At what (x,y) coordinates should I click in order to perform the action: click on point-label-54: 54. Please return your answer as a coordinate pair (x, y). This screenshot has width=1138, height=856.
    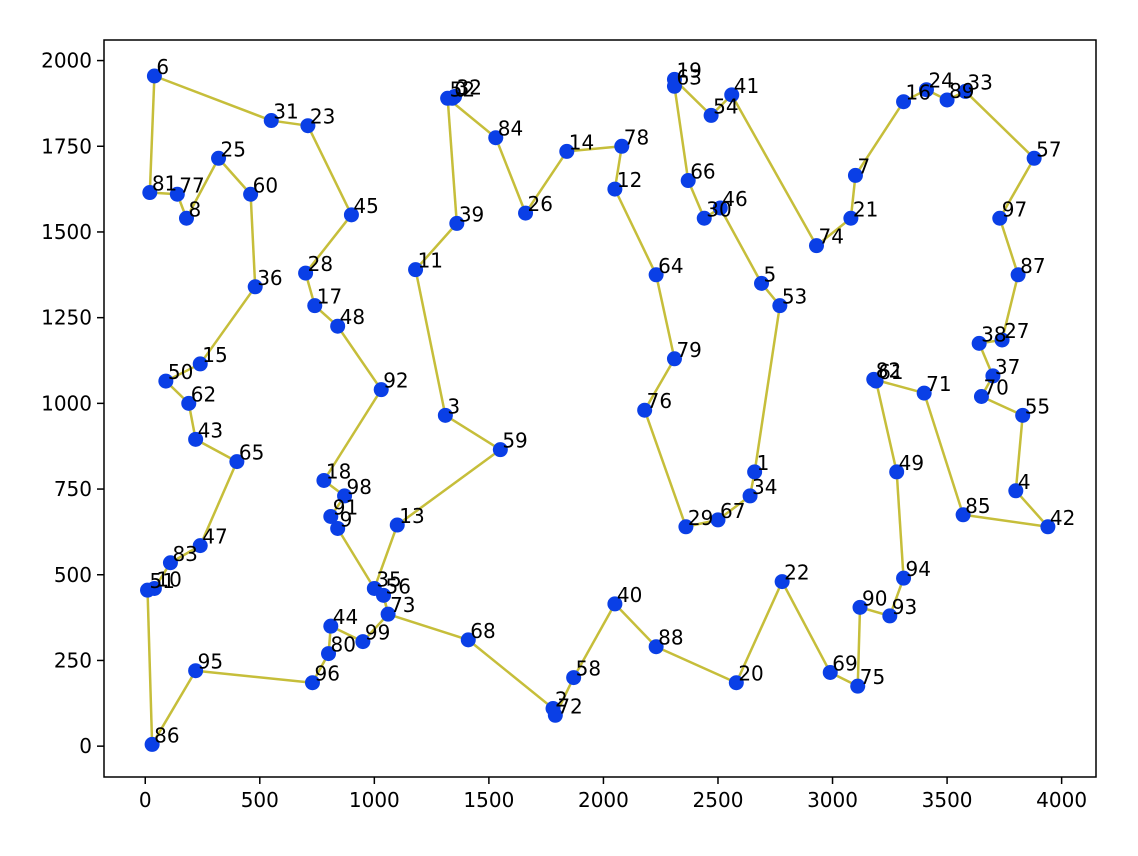
    Looking at the image, I should click on (725, 106).